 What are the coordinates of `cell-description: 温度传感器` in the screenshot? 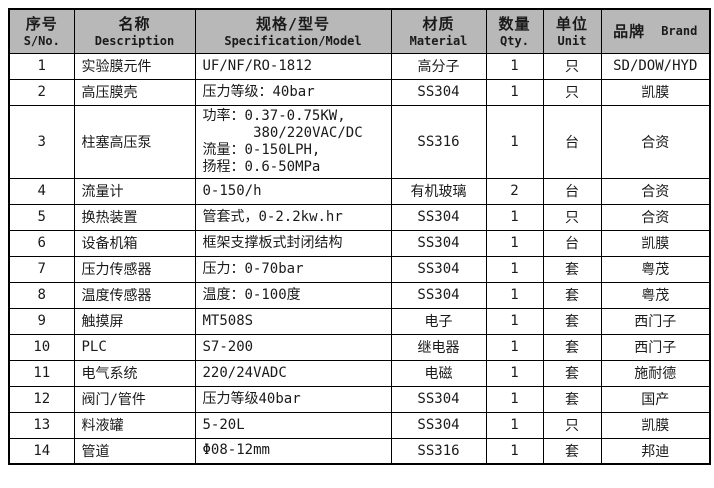 It's located at (134, 295).